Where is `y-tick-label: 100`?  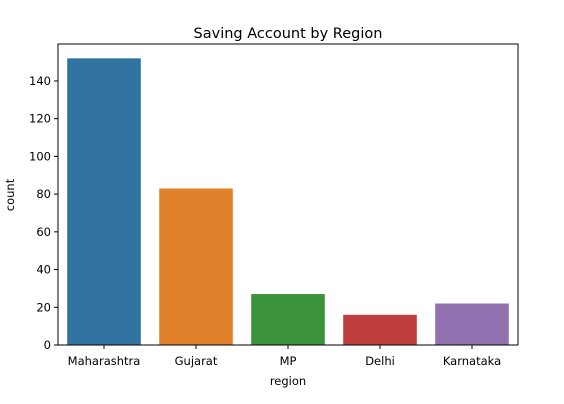 y-tick-label: 100 is located at coordinates (40, 156).